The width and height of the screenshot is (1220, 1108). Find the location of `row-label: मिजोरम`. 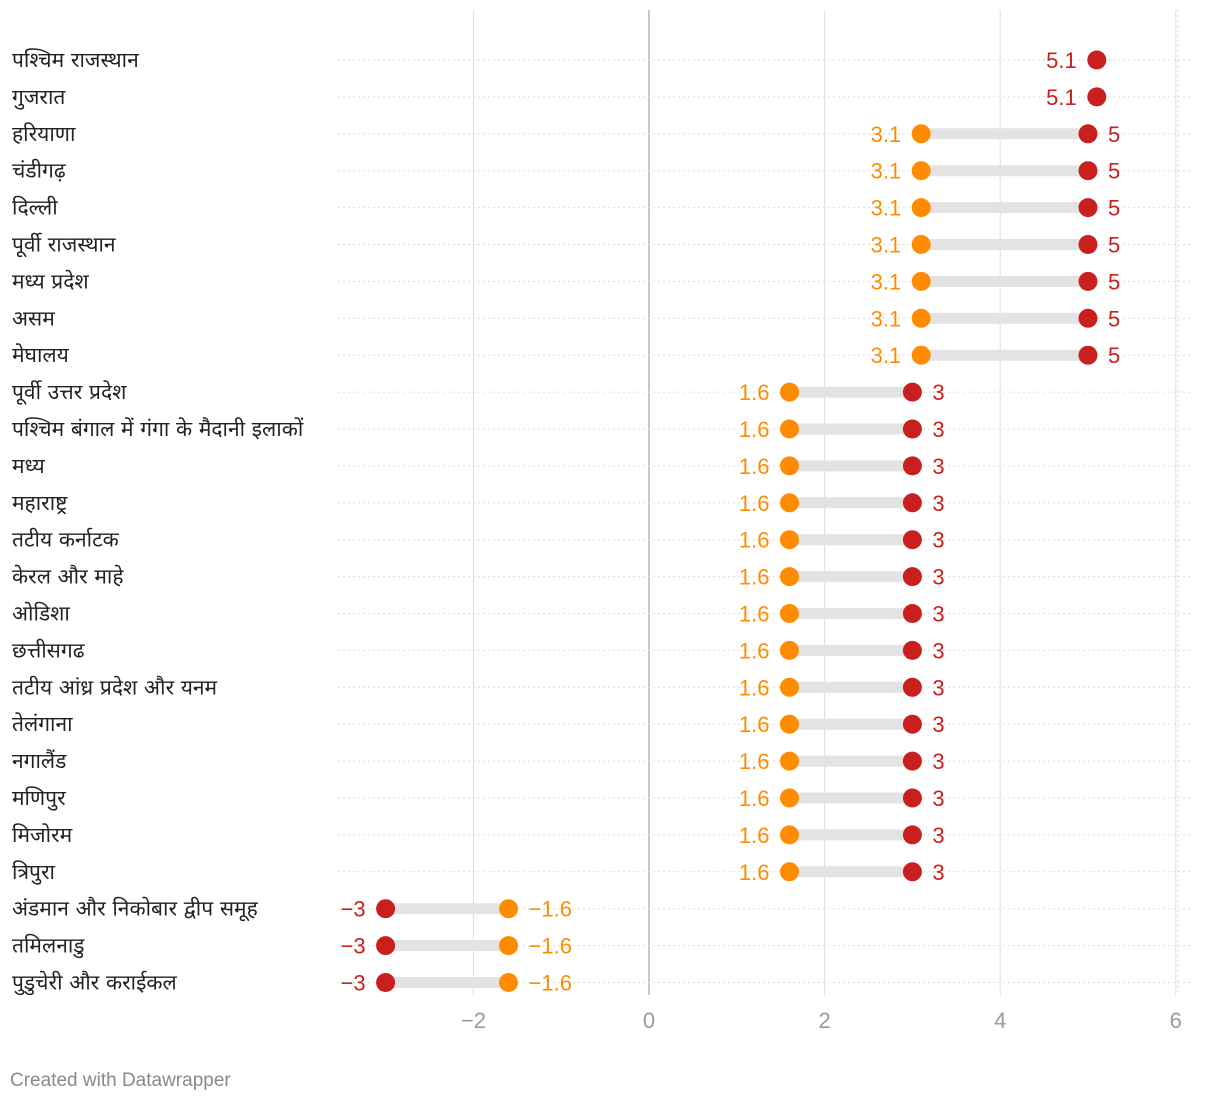

row-label: मिजोरम is located at coordinates (42, 835).